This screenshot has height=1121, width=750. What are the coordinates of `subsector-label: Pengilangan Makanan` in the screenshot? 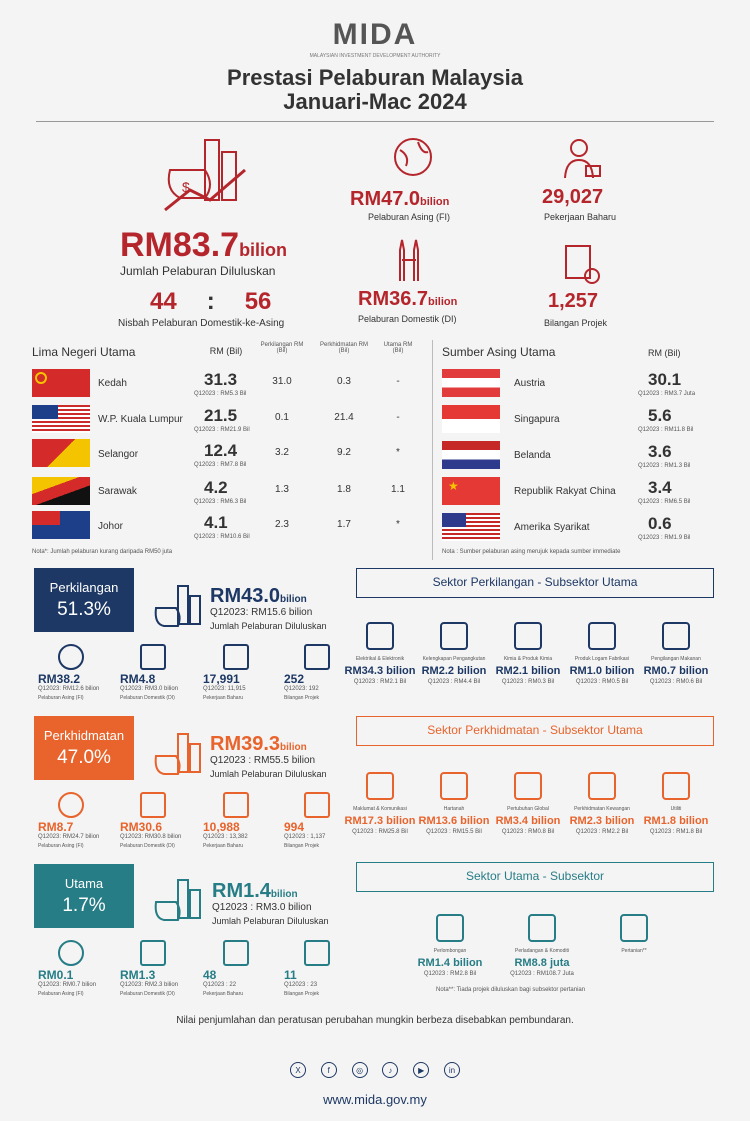 It's located at (676, 659).